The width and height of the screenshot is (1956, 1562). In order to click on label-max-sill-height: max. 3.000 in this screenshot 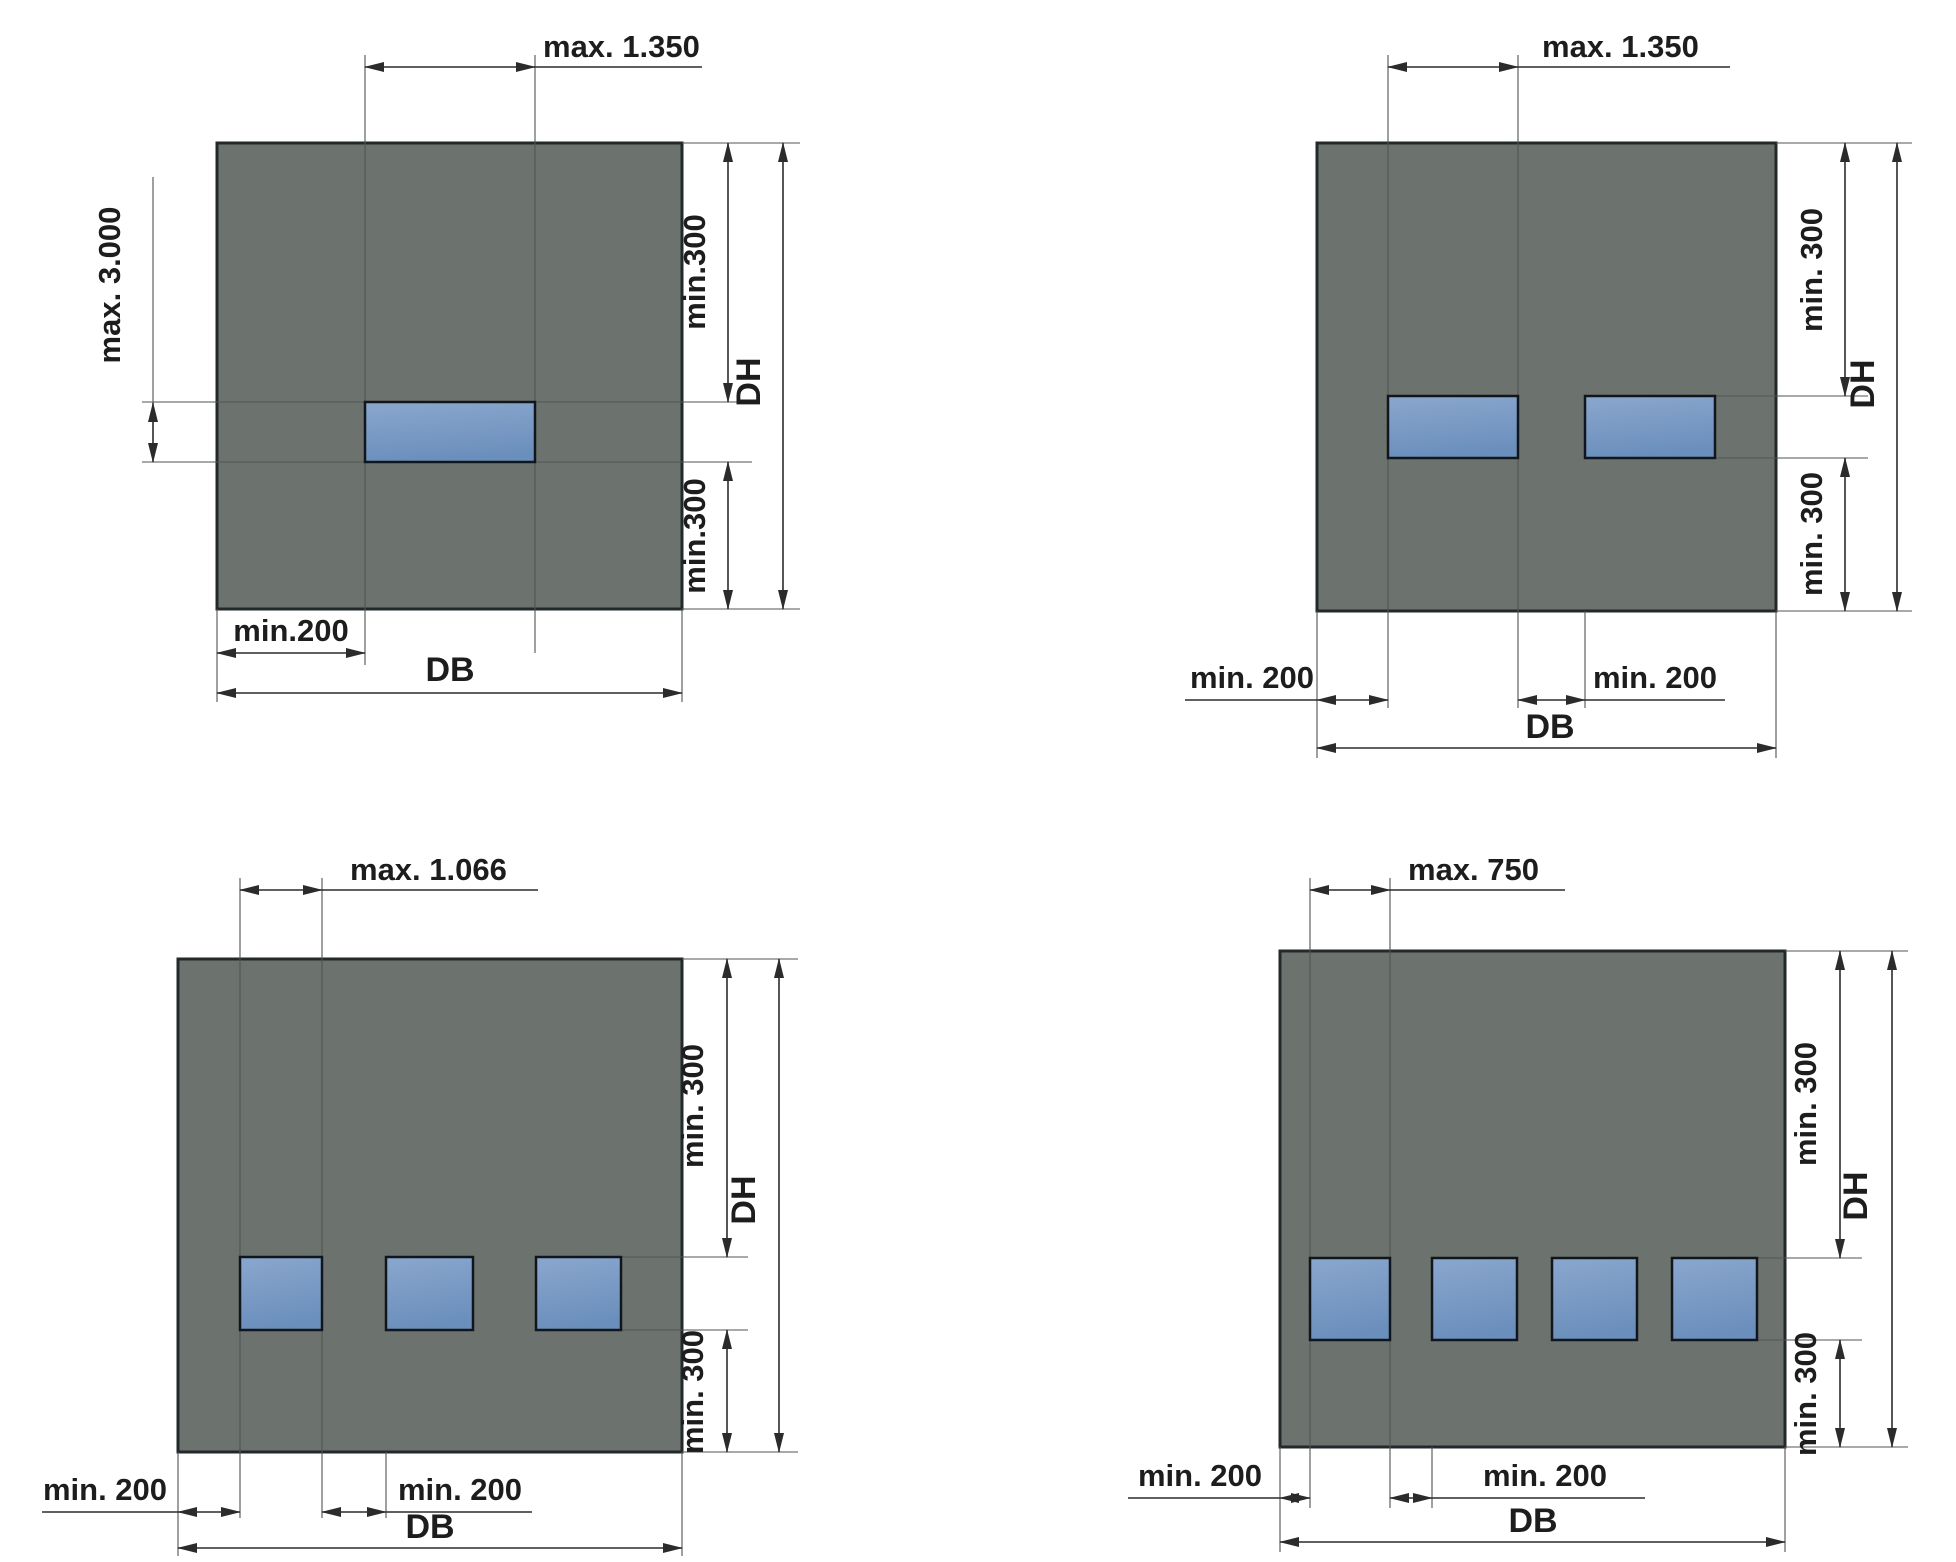, I will do `click(109, 285)`.